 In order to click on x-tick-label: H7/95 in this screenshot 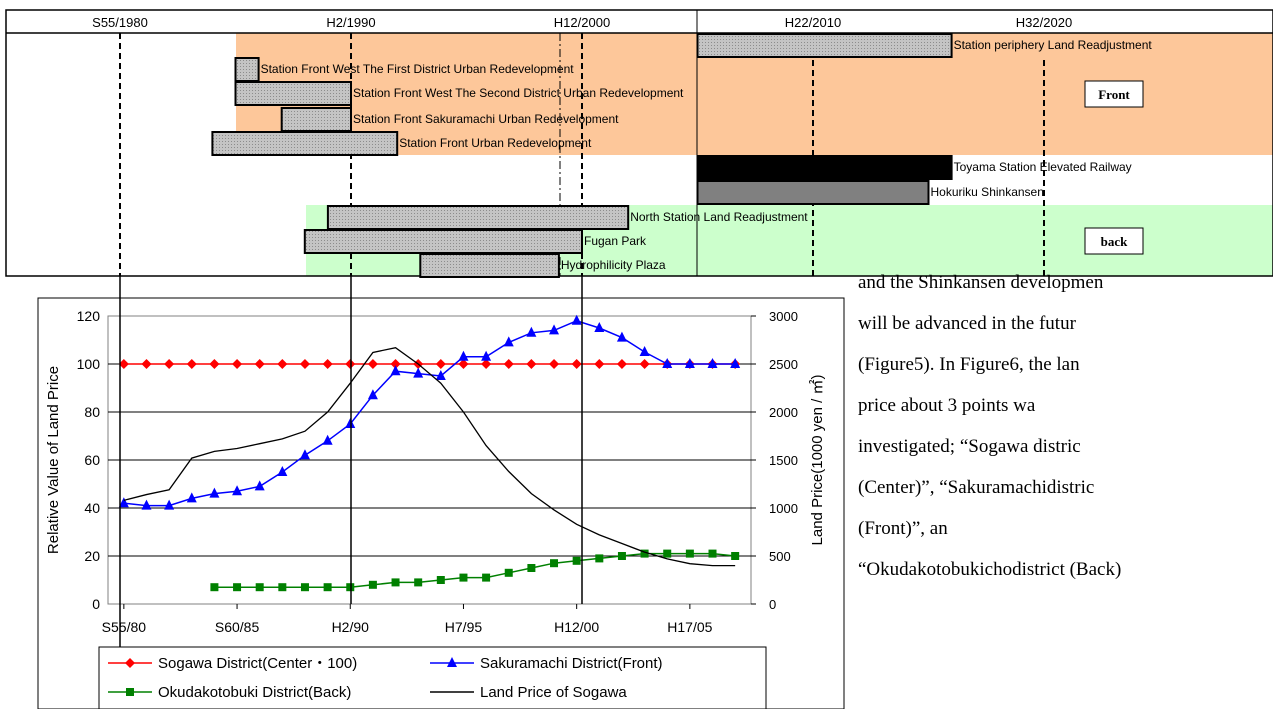, I will do `click(464, 627)`.